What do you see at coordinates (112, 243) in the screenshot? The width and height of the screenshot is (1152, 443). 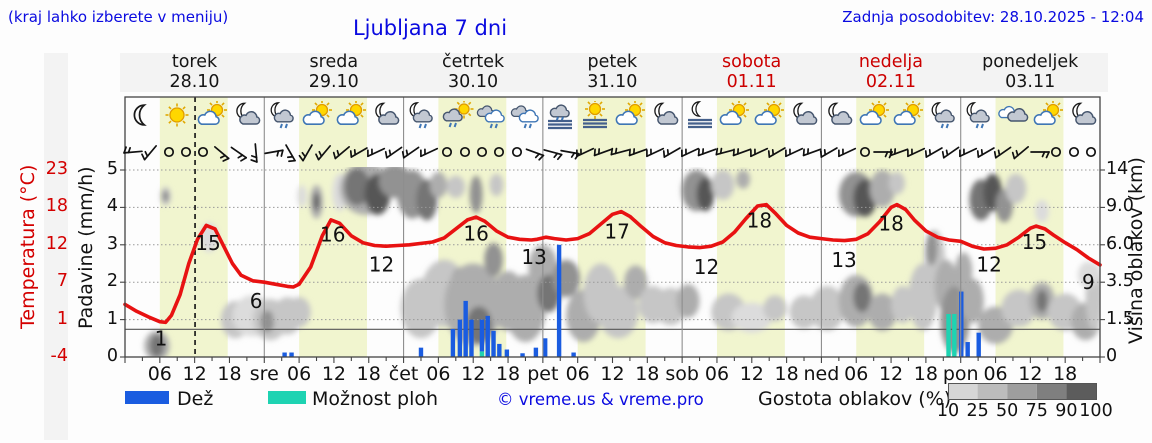 I see `precip-tick-label: 3` at bounding box center [112, 243].